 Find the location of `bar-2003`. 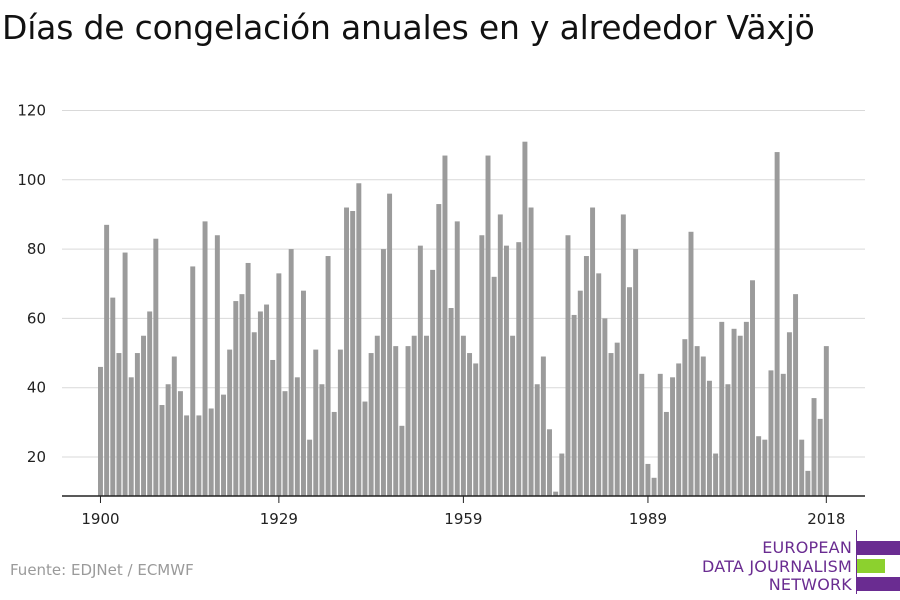

bar-2003 is located at coordinates (734, 412).